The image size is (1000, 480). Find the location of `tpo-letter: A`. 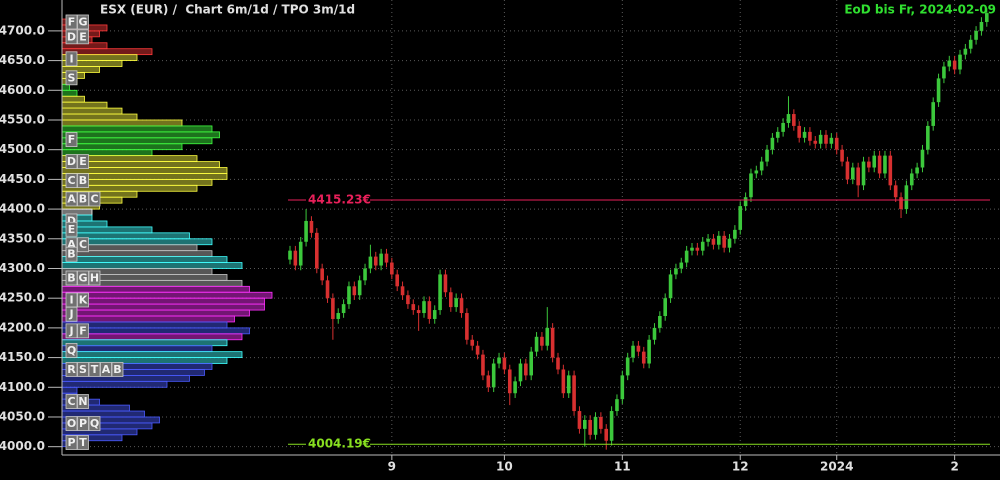

tpo-letter: A is located at coordinates (106, 369).